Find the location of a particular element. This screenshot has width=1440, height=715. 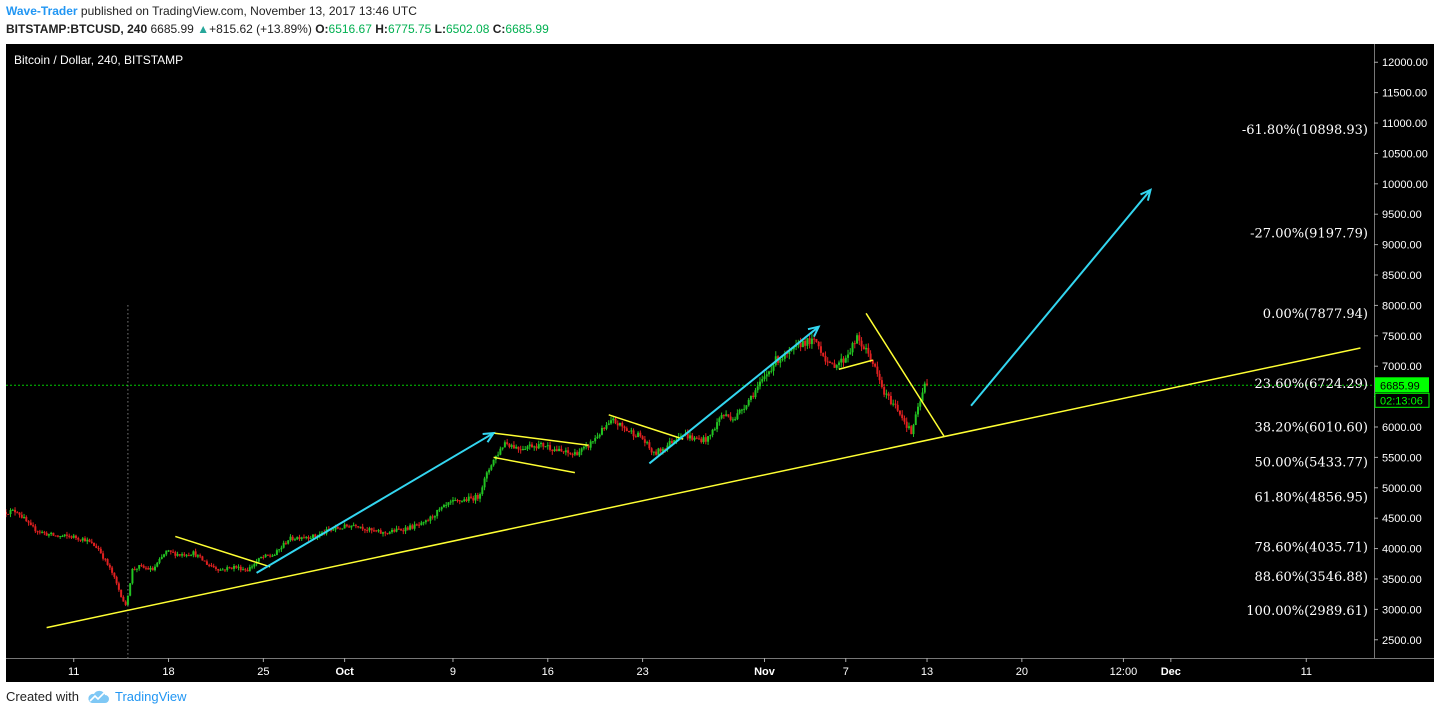

fib-level-label: 50.00%(5433.77) is located at coordinates (1311, 462).